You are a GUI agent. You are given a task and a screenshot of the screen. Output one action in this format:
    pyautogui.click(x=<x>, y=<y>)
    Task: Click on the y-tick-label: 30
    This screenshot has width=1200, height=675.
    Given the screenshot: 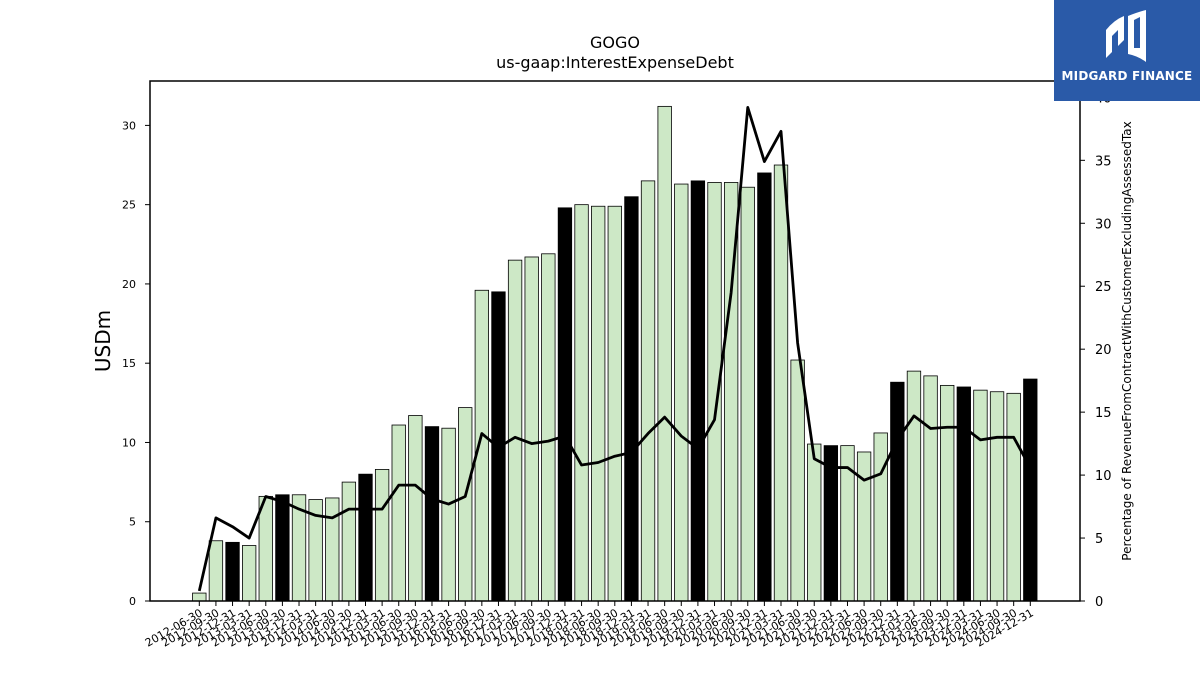 What is the action you would take?
    pyautogui.click(x=129, y=125)
    